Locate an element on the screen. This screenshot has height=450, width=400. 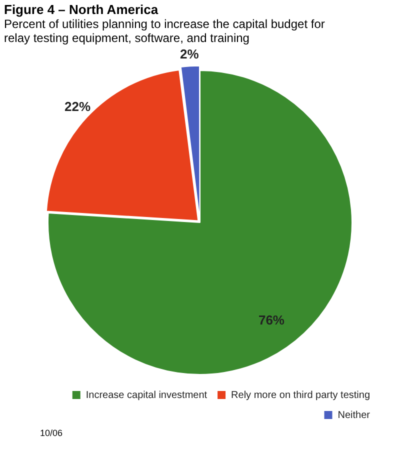
data-label: 22% is located at coordinates (77, 106).